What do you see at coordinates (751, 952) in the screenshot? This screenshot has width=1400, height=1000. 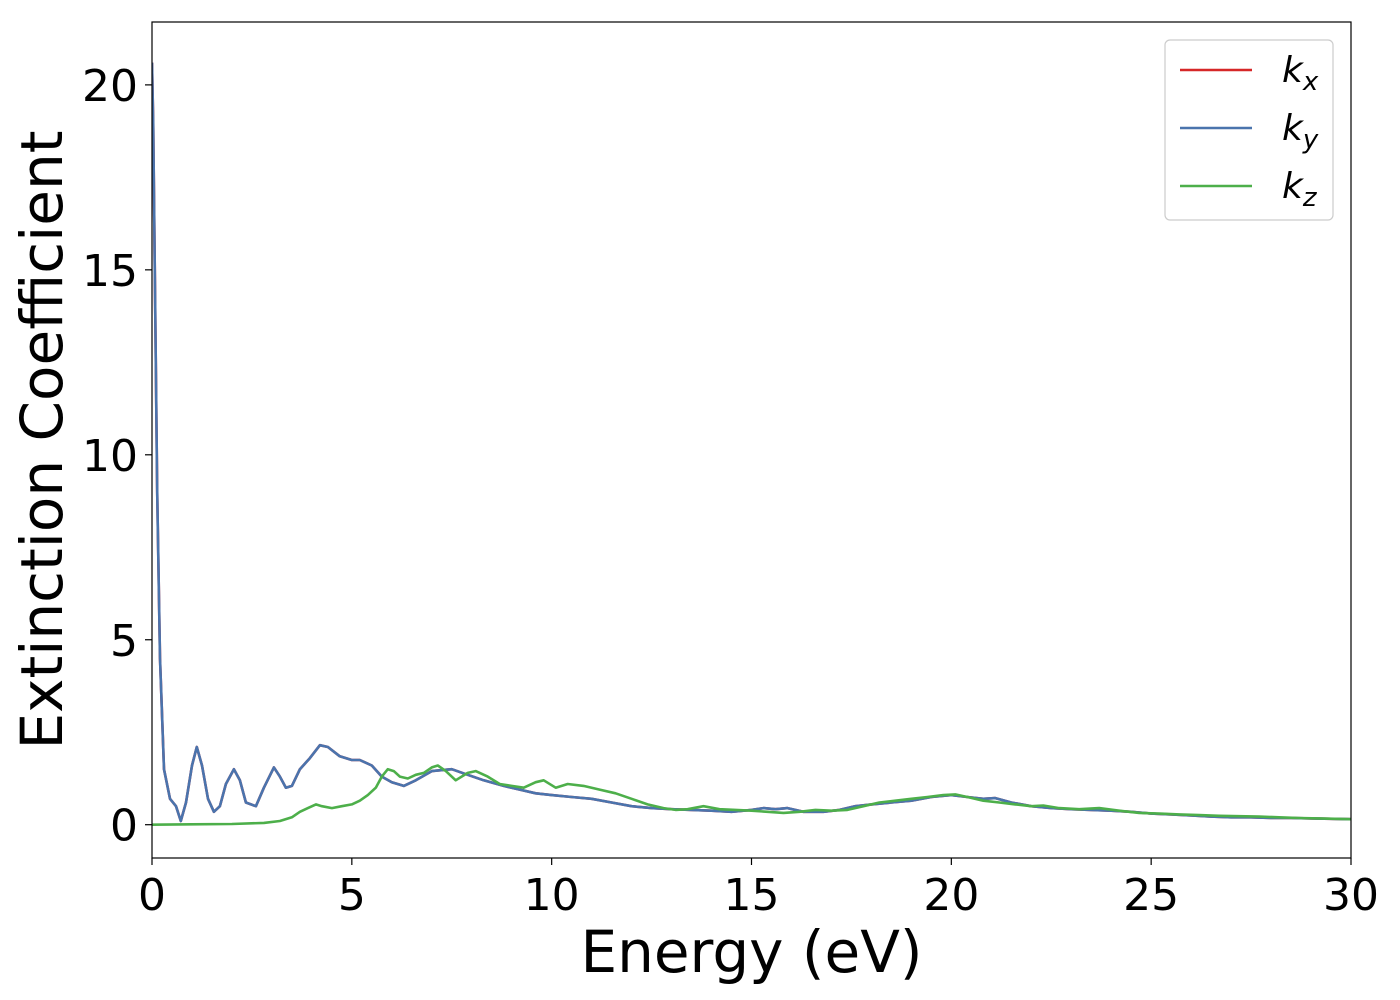 I see `x-axis-title: Energy (eV)` at bounding box center [751, 952].